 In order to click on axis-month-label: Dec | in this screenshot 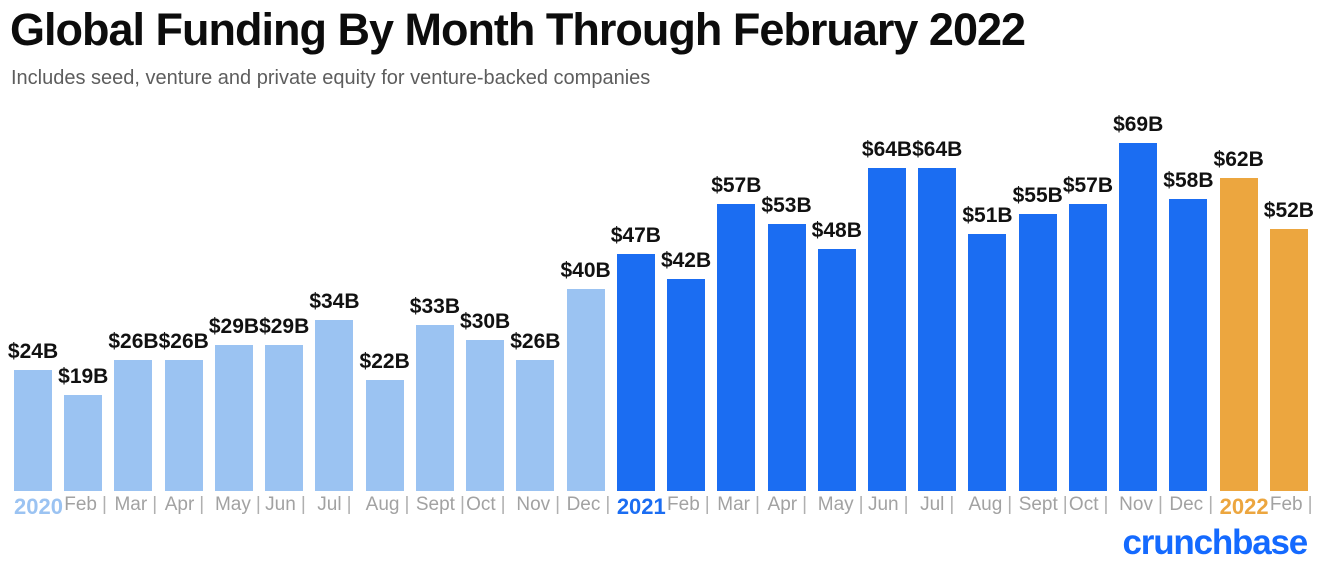, I will do `click(588, 507)`.